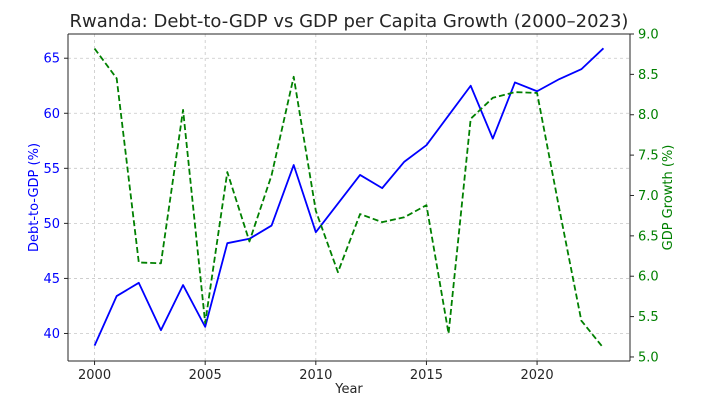 This screenshot has height=402, width=710. Describe the element at coordinates (51, 59) in the screenshot. I see `y-left-tick-label: 65` at that location.